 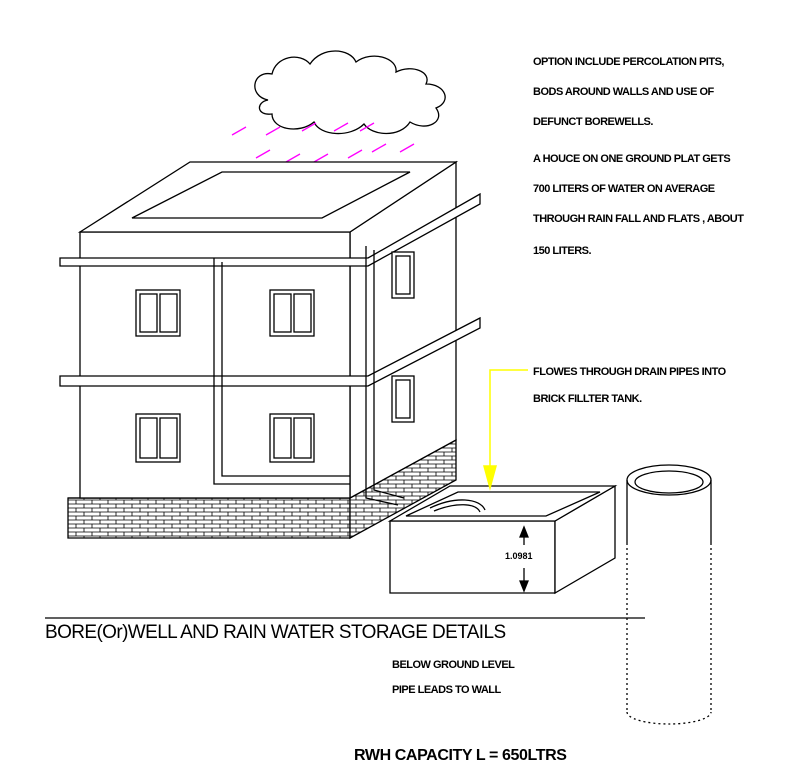 What do you see at coordinates (638, 219) in the screenshot?
I see `note-line: THROUGH RAIN FALL AND FLATS , ABOUT` at bounding box center [638, 219].